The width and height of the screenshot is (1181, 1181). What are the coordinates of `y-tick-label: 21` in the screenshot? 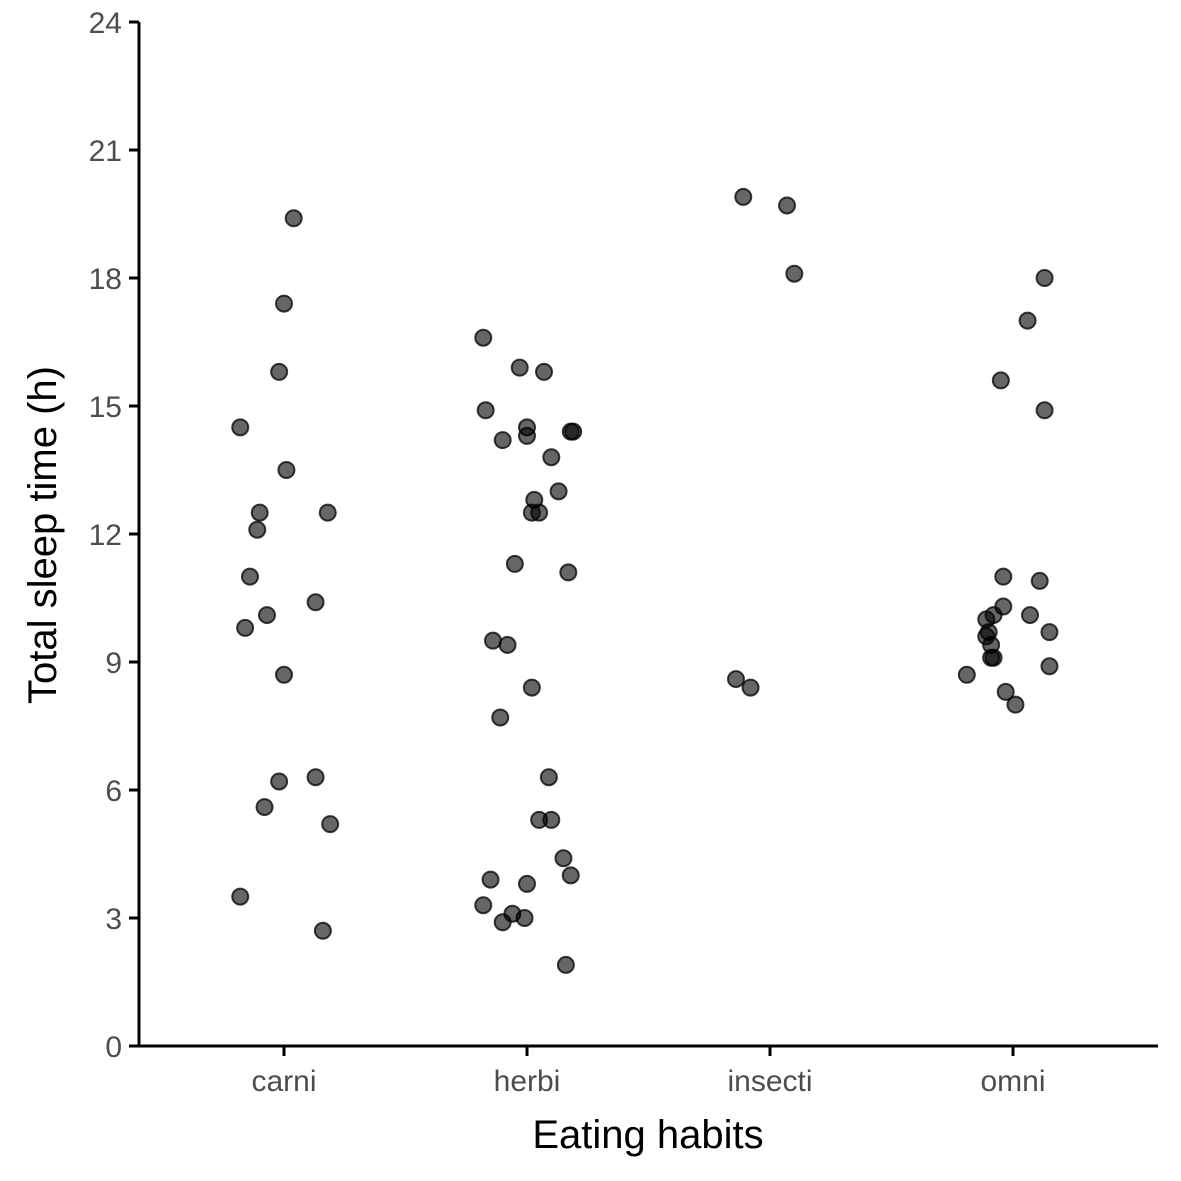 It's located at (105, 151).